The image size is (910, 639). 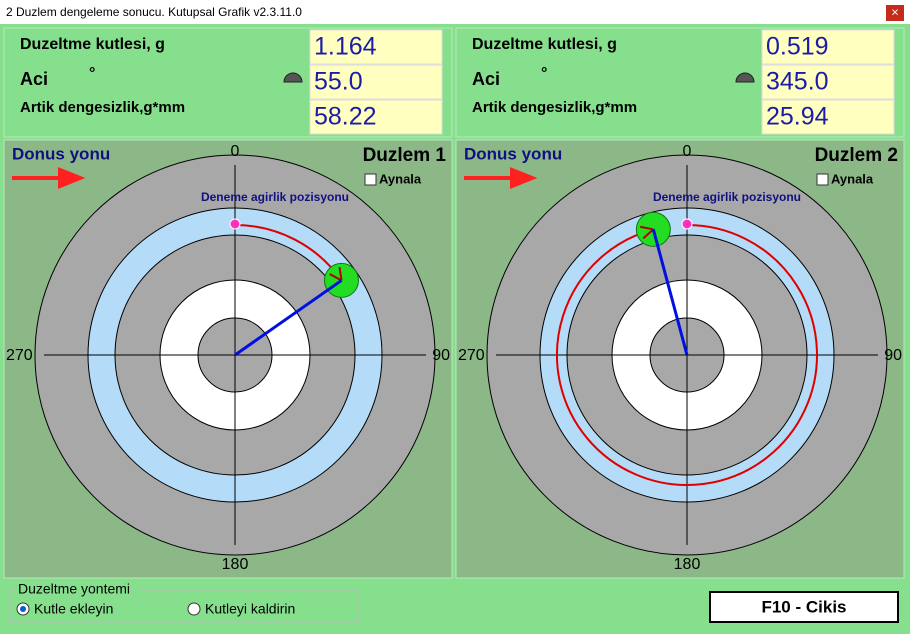 I want to click on exit-button, so click(x=804, y=607).